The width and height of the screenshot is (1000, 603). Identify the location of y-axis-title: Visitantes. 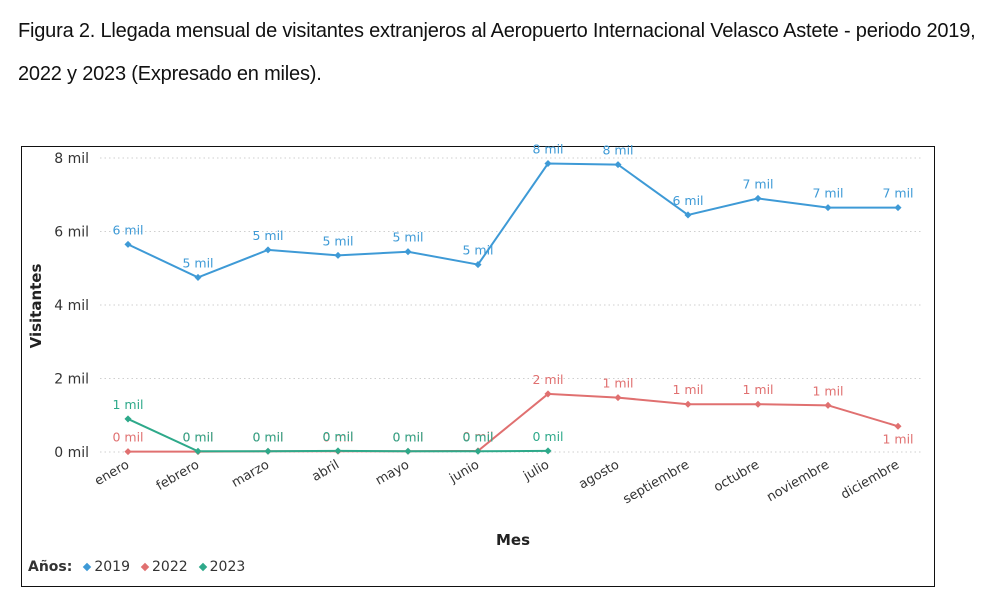
(36, 306).